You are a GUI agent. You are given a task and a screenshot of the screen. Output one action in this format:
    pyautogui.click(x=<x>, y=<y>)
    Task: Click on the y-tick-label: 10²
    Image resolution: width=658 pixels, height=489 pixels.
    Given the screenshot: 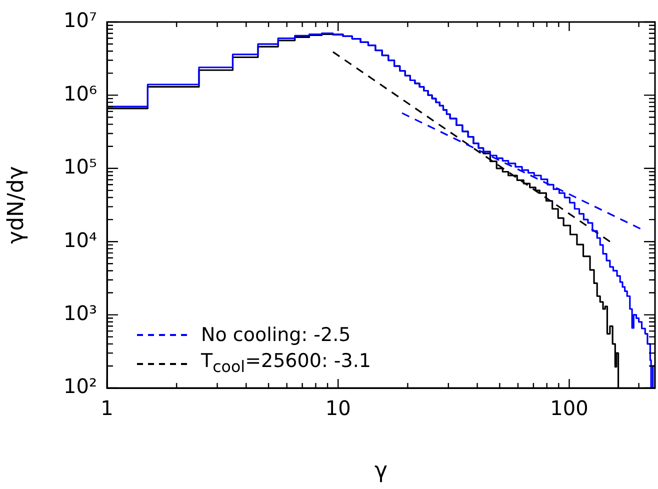 What is the action you would take?
    pyautogui.click(x=80, y=386)
    